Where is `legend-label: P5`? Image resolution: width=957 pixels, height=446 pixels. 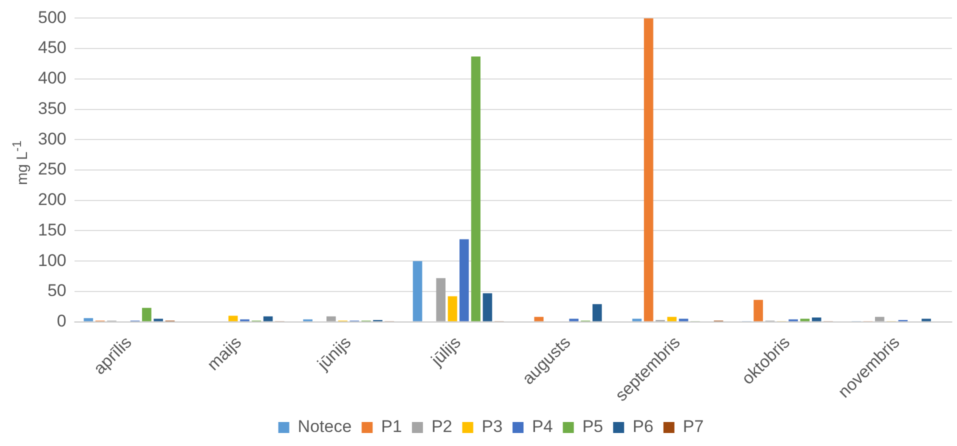 legend-label: P5 is located at coordinates (593, 426).